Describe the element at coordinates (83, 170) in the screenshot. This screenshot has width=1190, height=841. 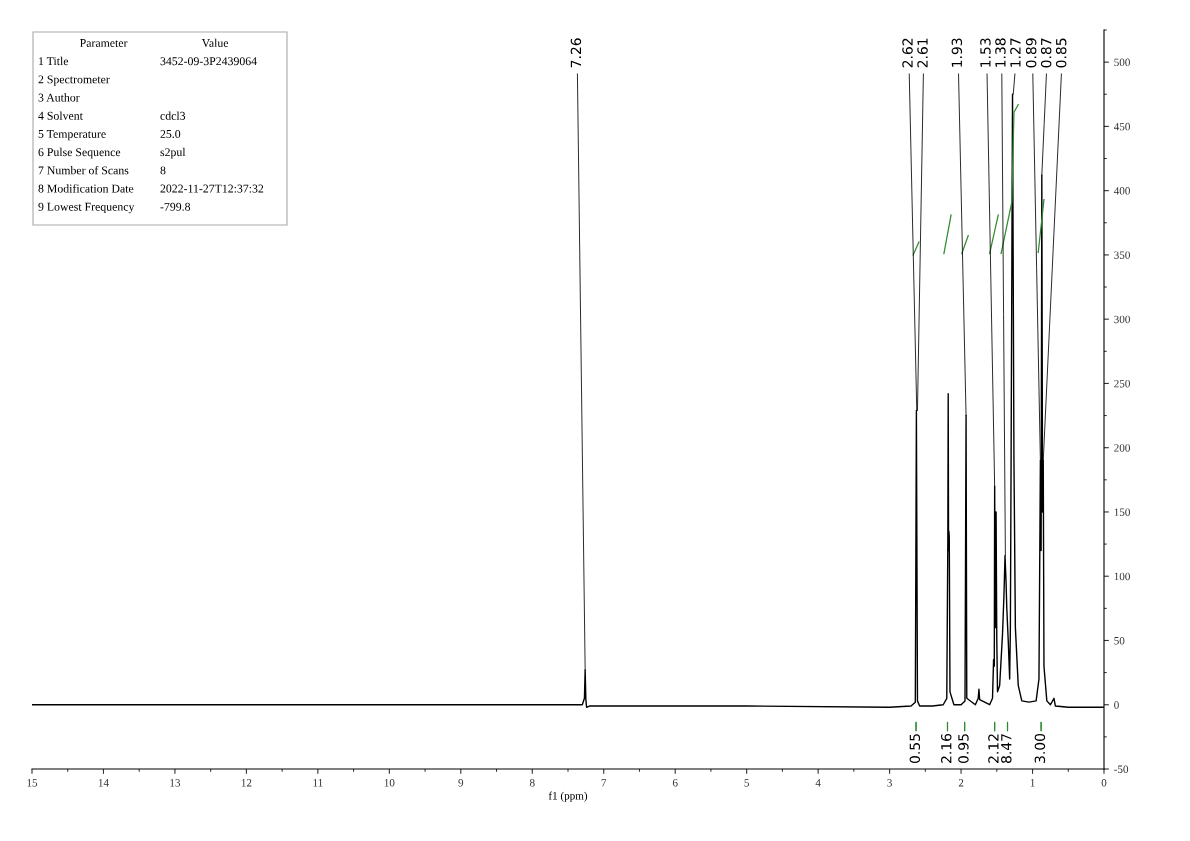
I see `annotation: 7 Number of Scans` at that location.